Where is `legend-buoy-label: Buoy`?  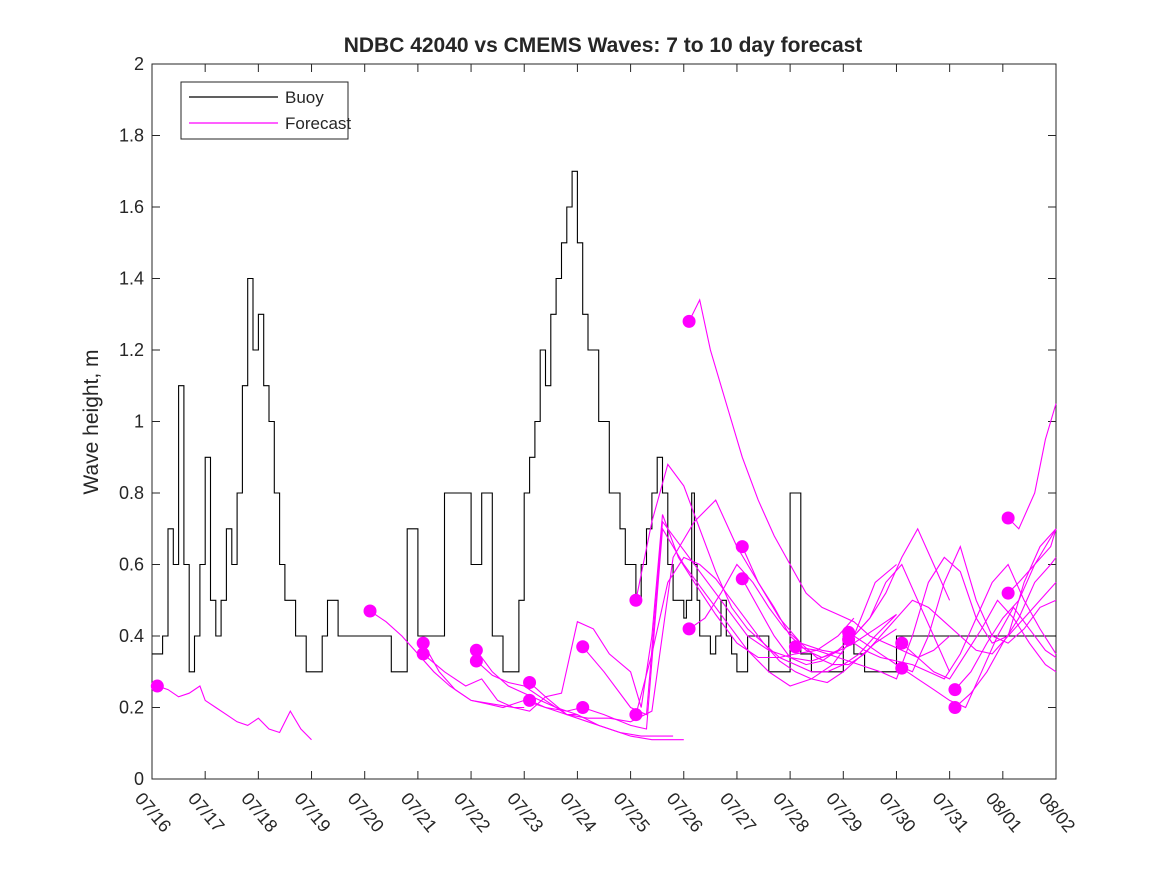 legend-buoy-label: Buoy is located at coordinates (304, 97).